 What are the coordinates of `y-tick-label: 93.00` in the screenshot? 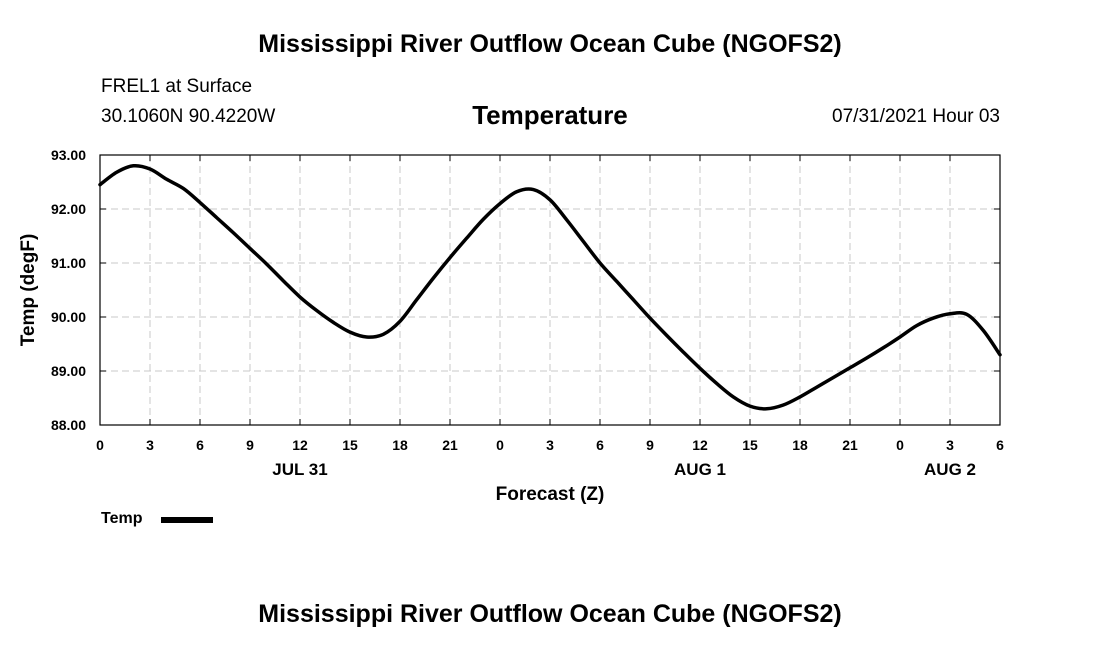 It's located at (68, 155).